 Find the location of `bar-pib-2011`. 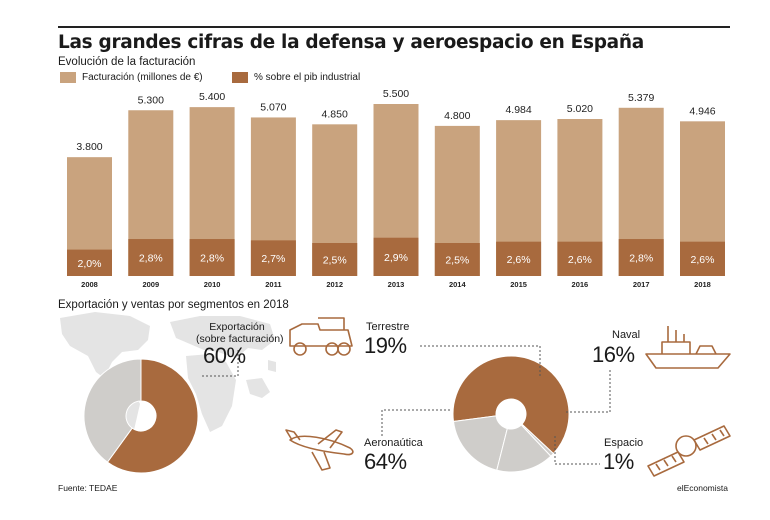

bar-pib-2011 is located at coordinates (273, 258).